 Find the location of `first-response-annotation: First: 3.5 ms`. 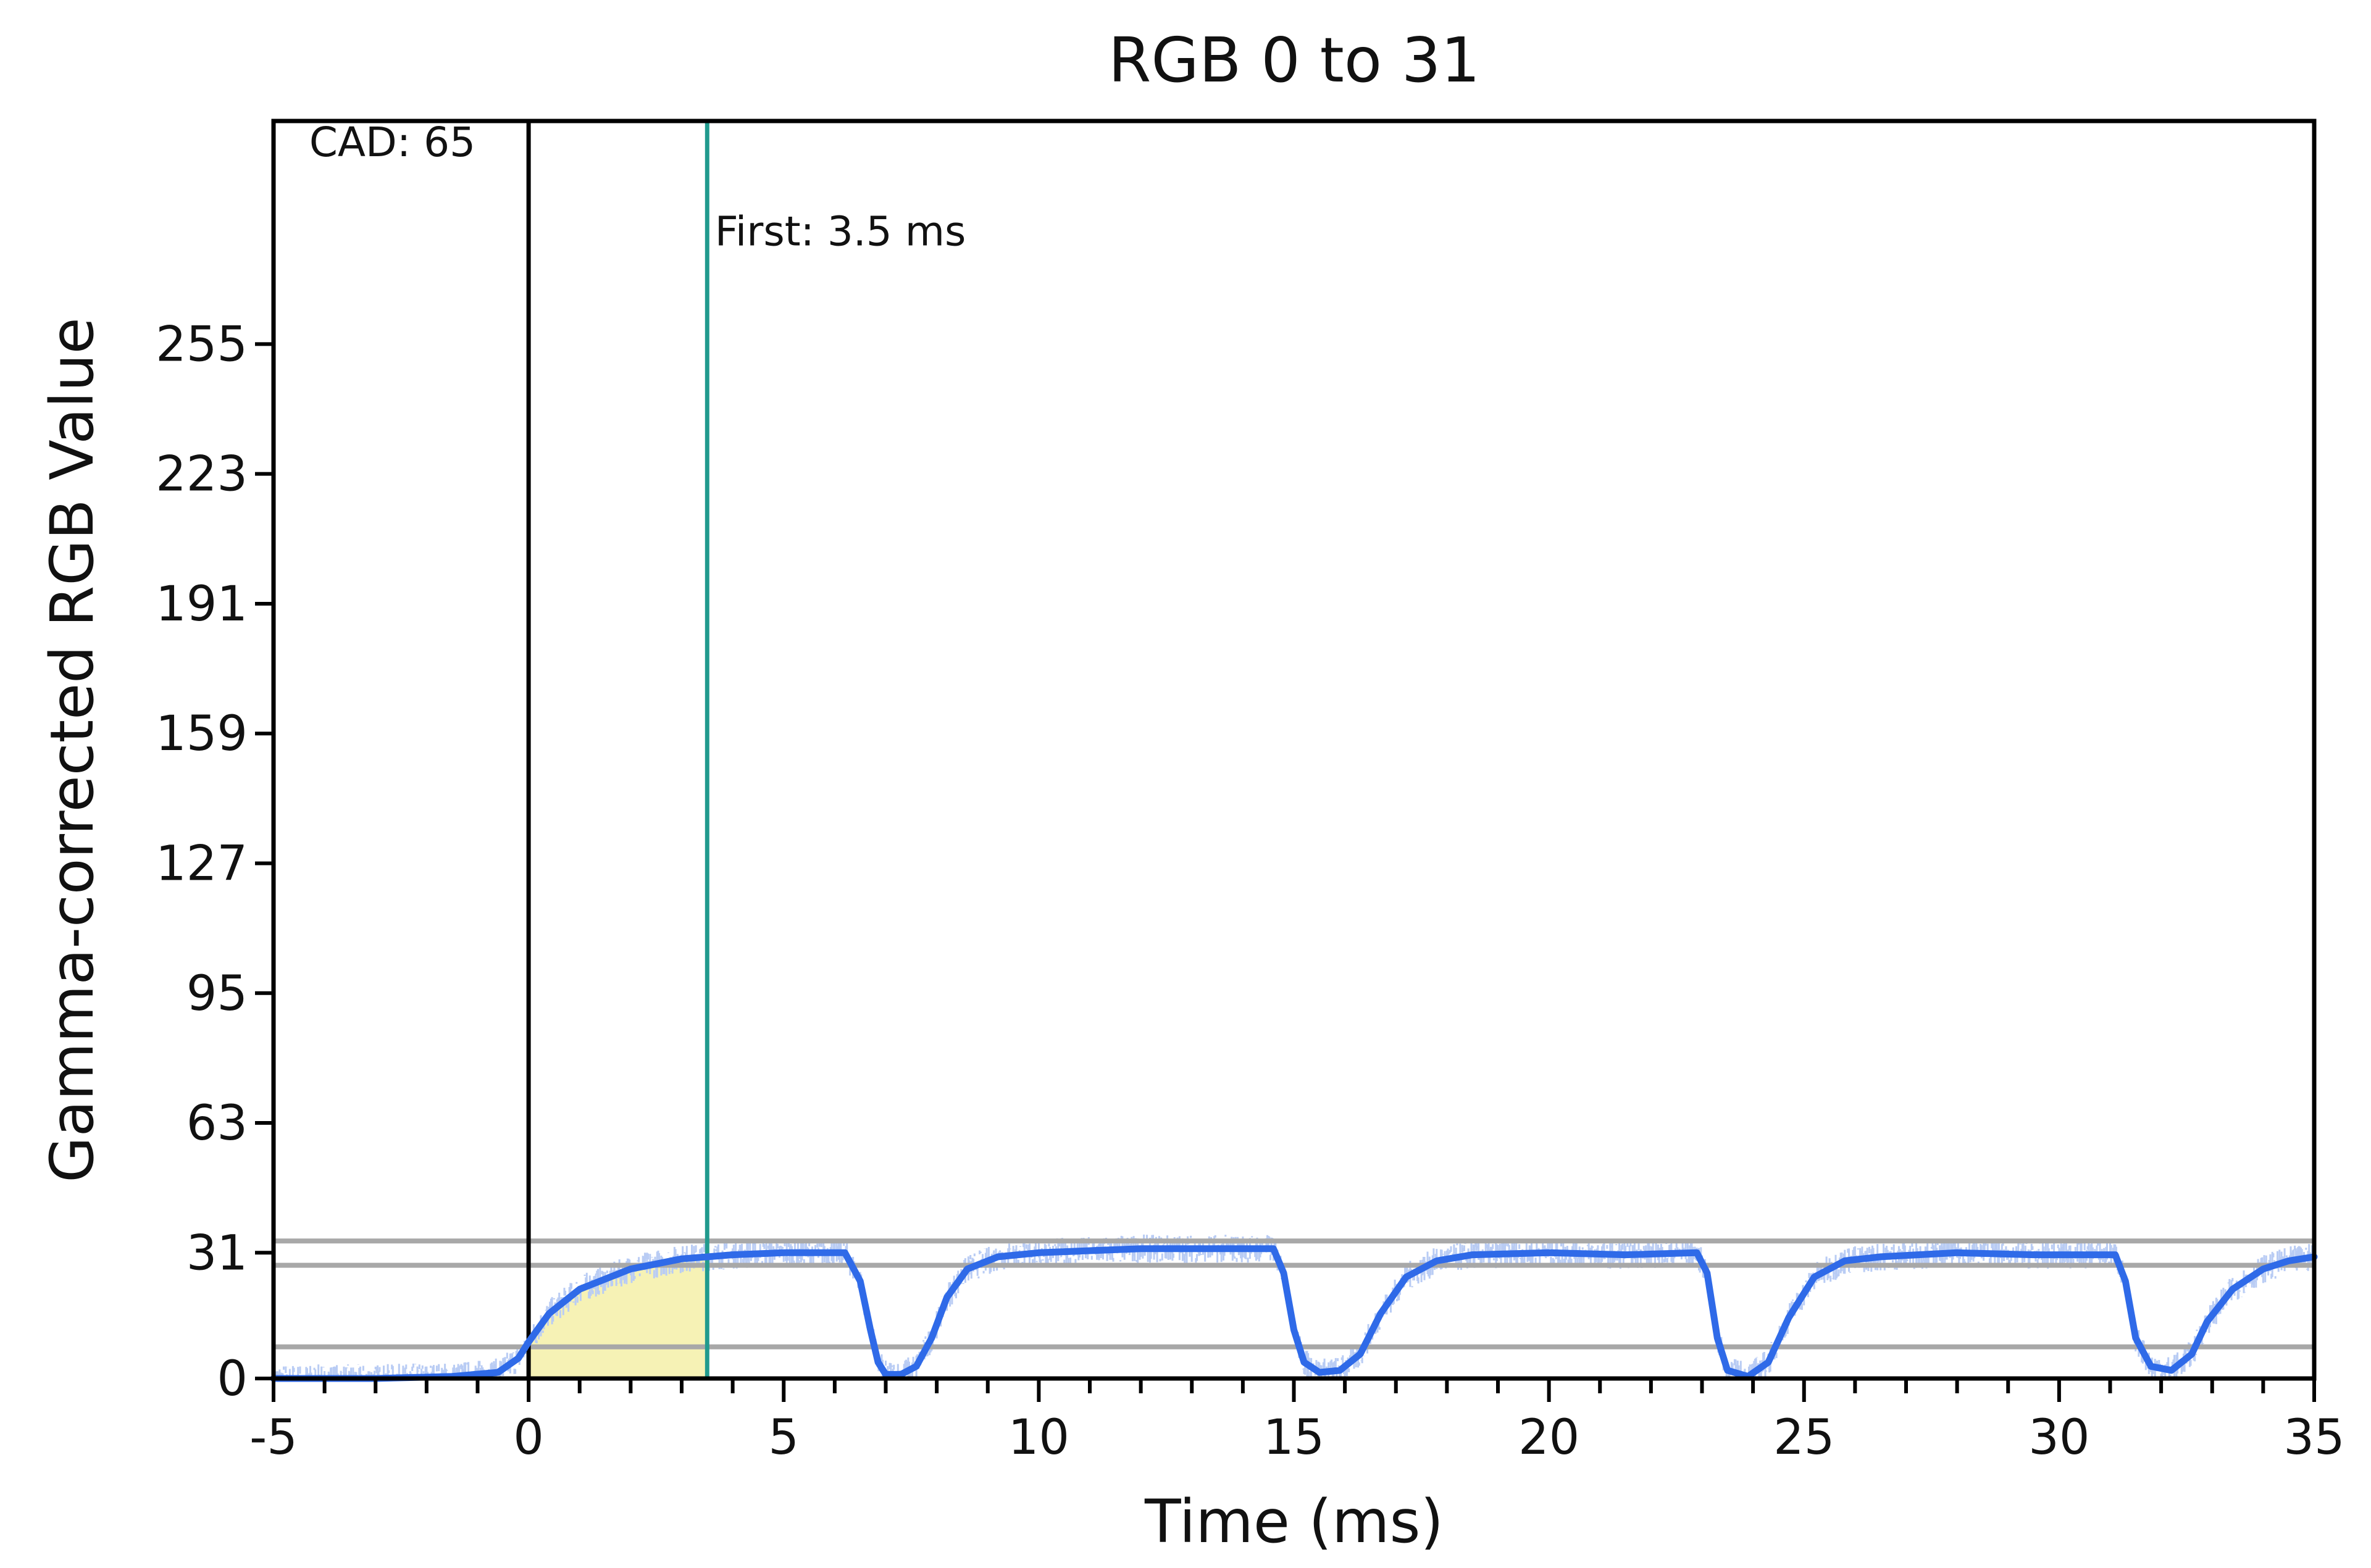

first-response-annotation: First: 3.5 ms is located at coordinates (840, 231).